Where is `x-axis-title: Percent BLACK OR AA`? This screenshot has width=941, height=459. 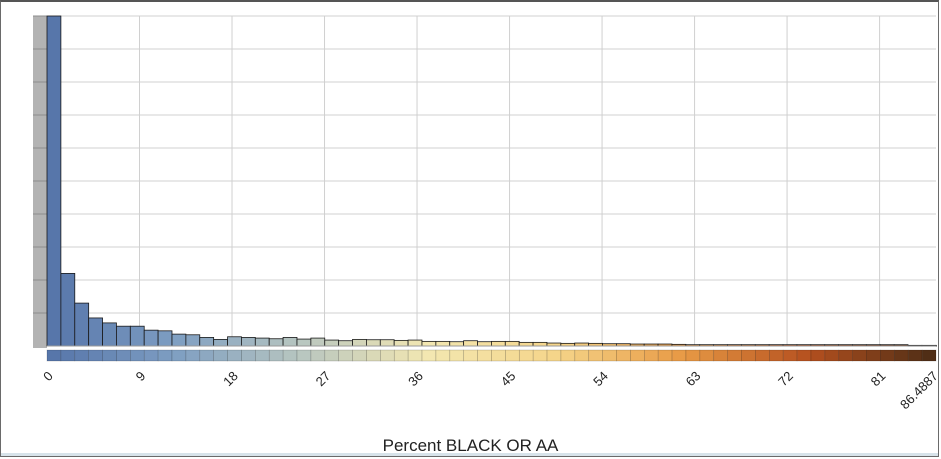 x-axis-title: Percent BLACK OR AA is located at coordinates (470, 445).